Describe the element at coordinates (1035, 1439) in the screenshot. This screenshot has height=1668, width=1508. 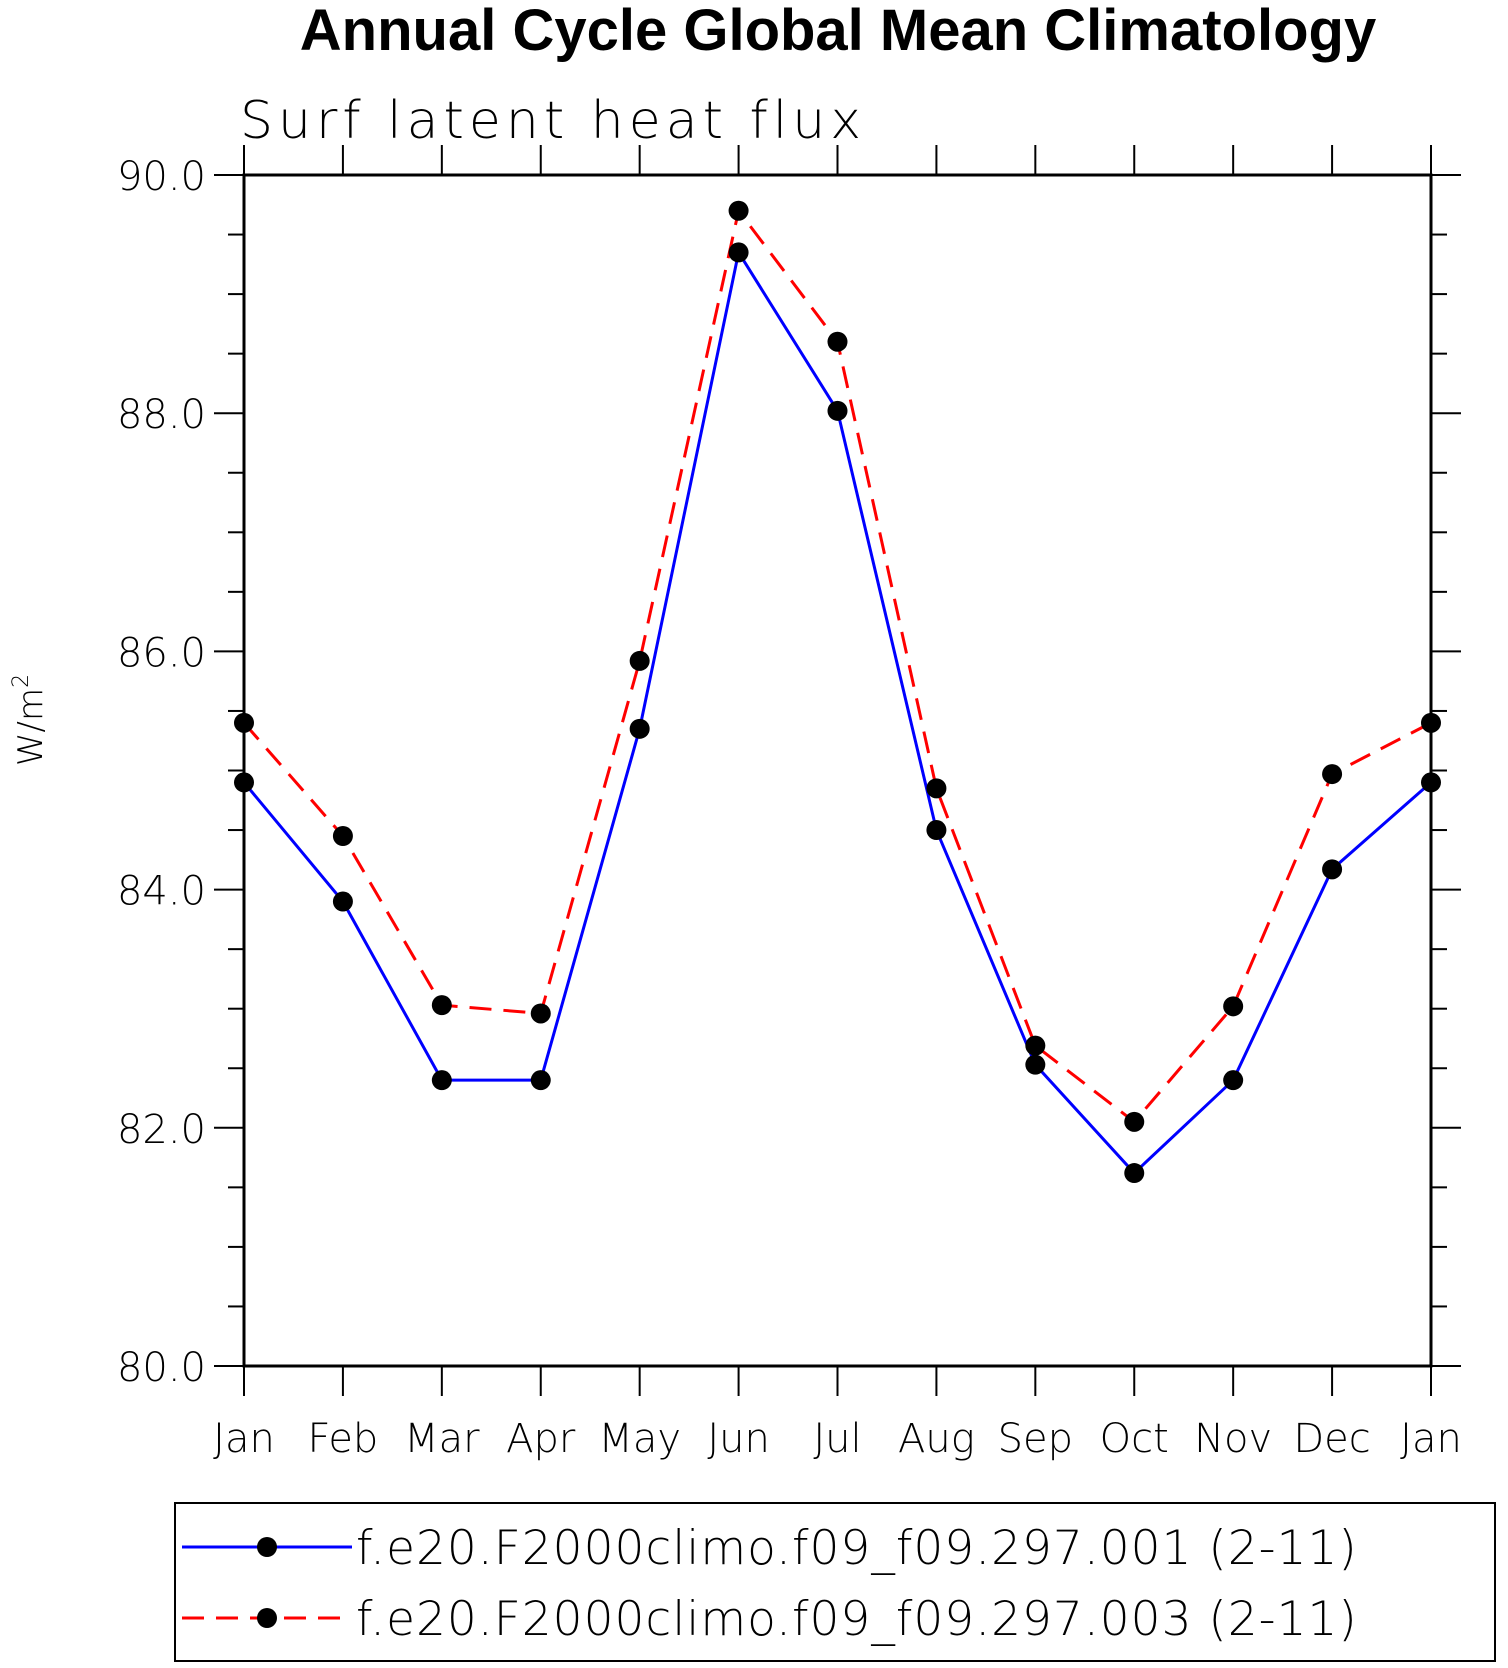
I see `x-tick-label: Sep` at that location.